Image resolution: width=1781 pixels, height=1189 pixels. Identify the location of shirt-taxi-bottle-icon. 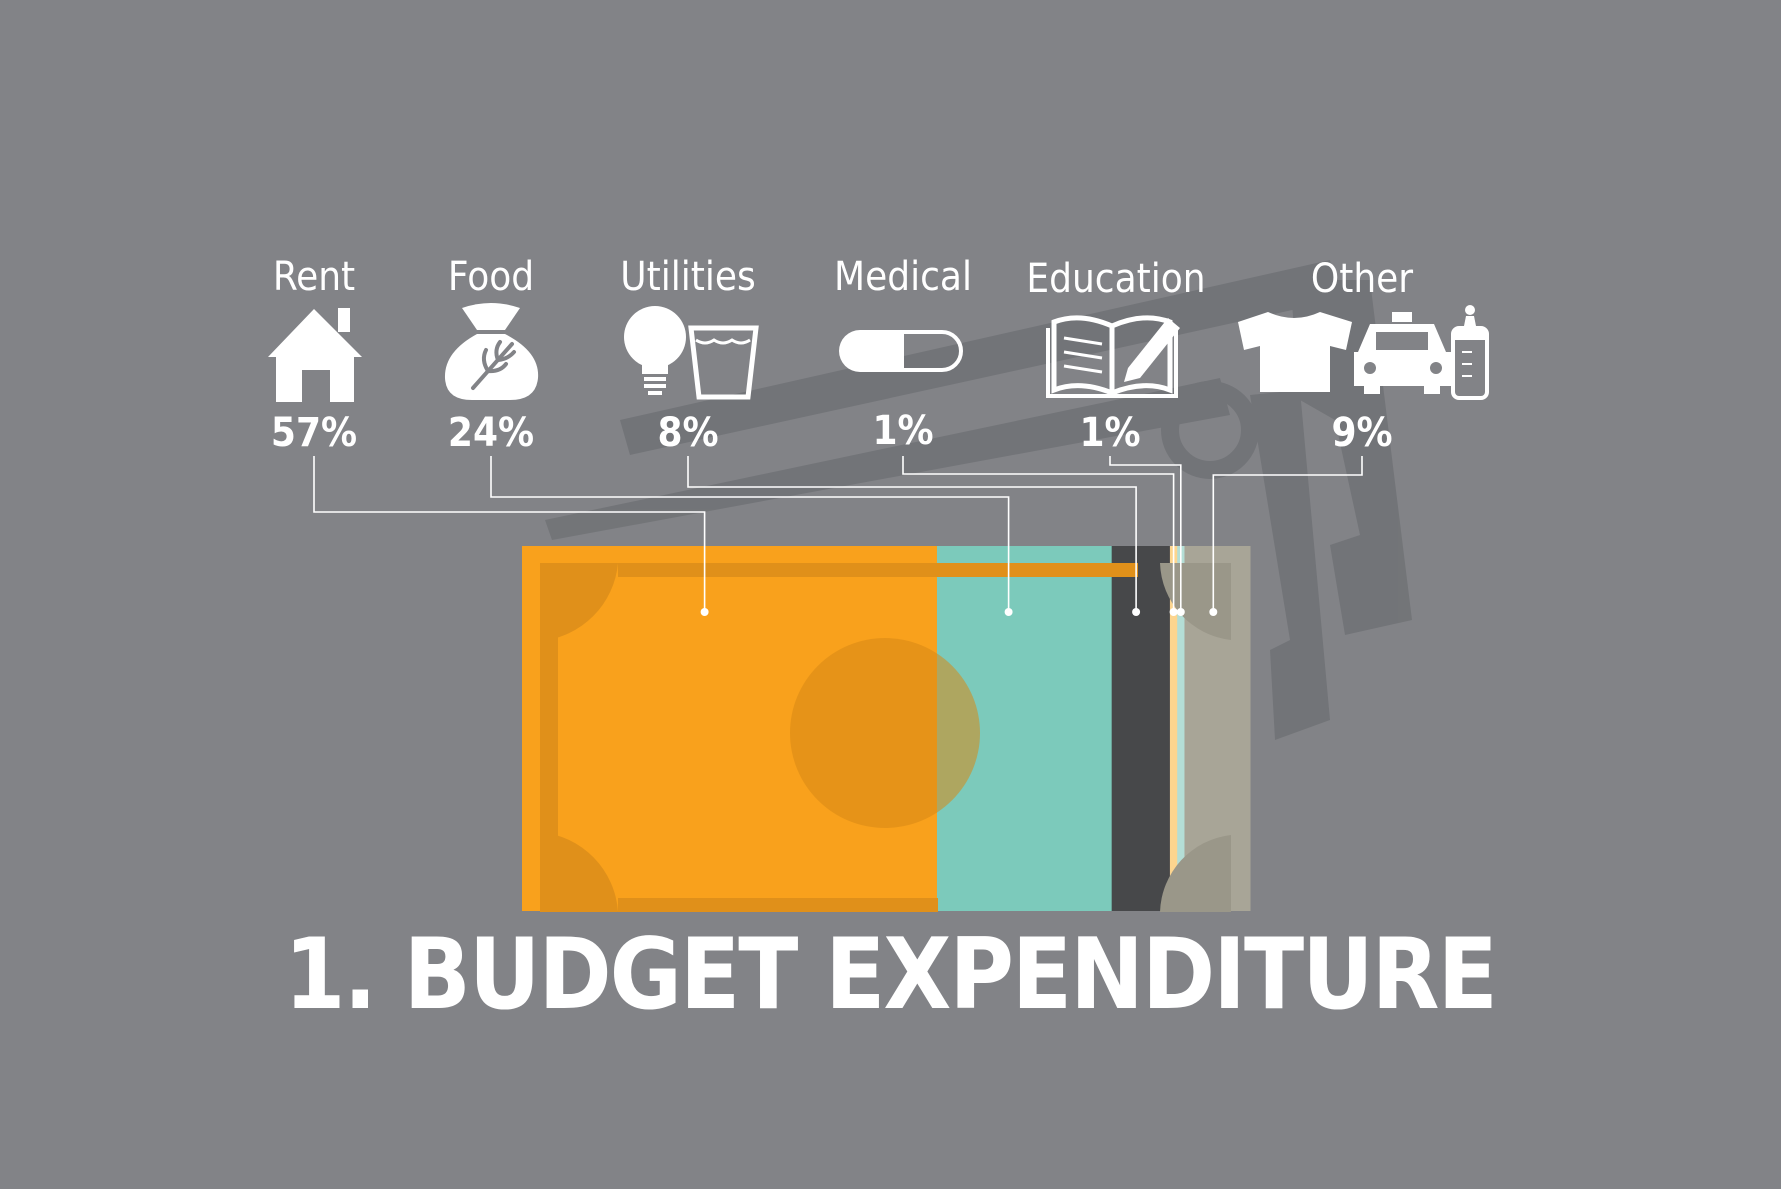
(1363, 352).